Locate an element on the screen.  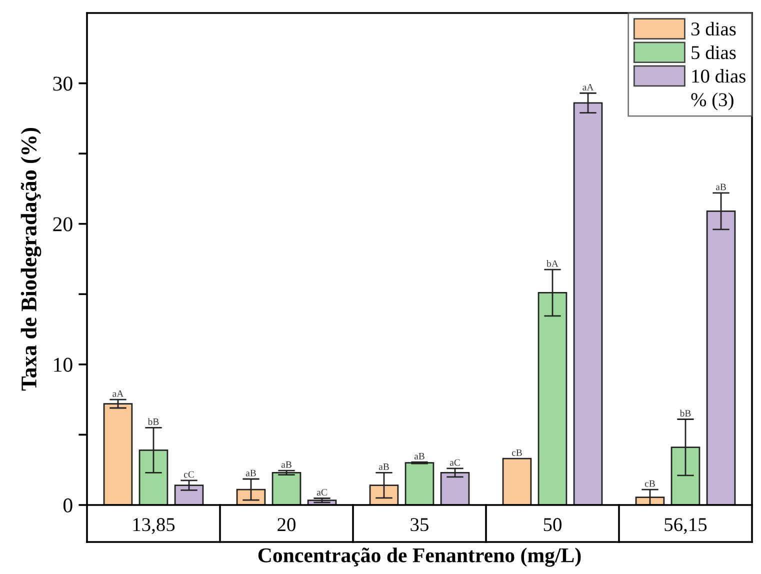
annotation: % (3) is located at coordinates (712, 101).